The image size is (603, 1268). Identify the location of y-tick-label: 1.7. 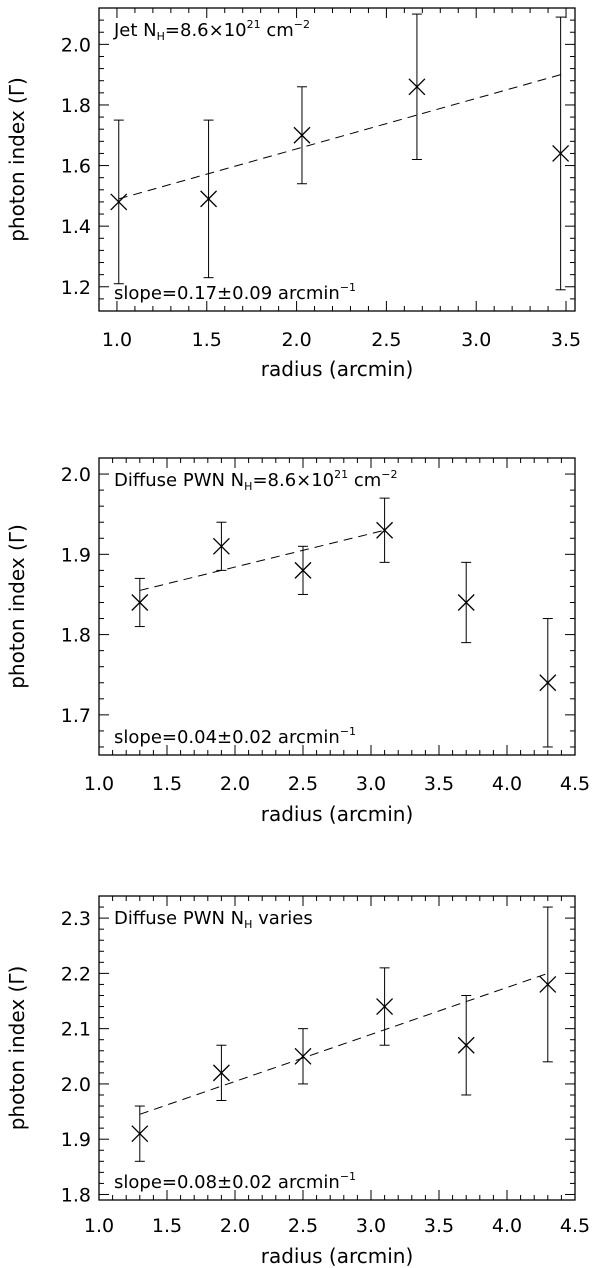
(76, 716).